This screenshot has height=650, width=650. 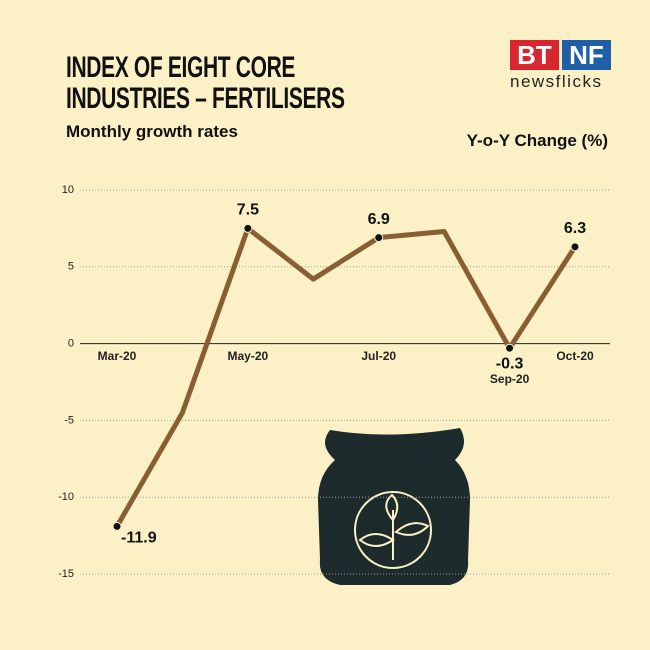 What do you see at coordinates (534, 55) in the screenshot?
I see `logo-left: BT` at bounding box center [534, 55].